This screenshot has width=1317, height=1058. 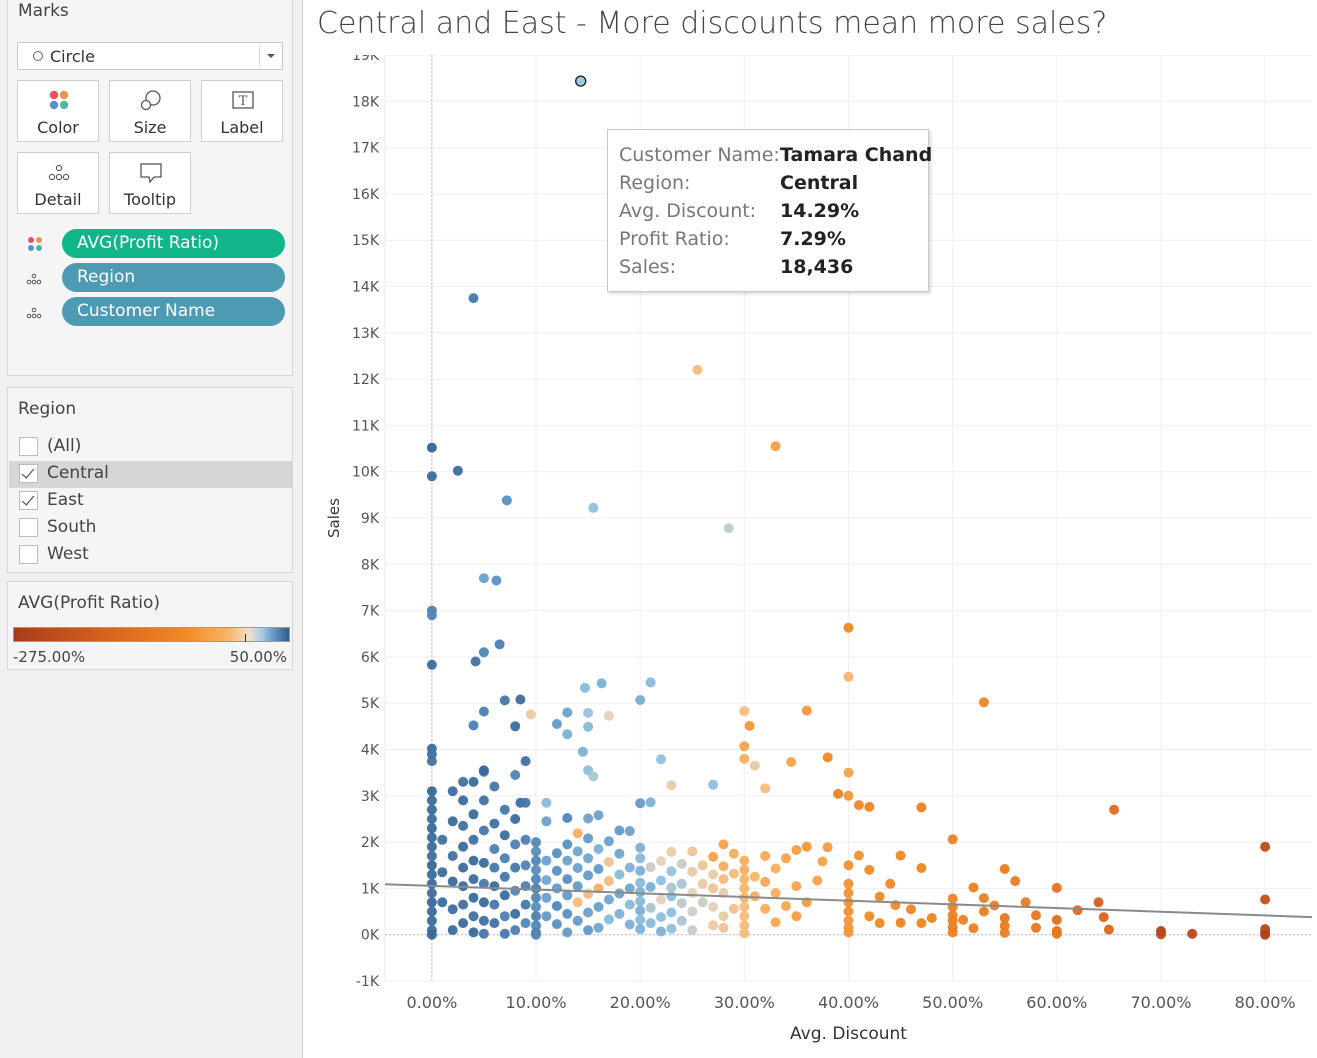 I want to click on chevron-down-icon, so click(x=270, y=56).